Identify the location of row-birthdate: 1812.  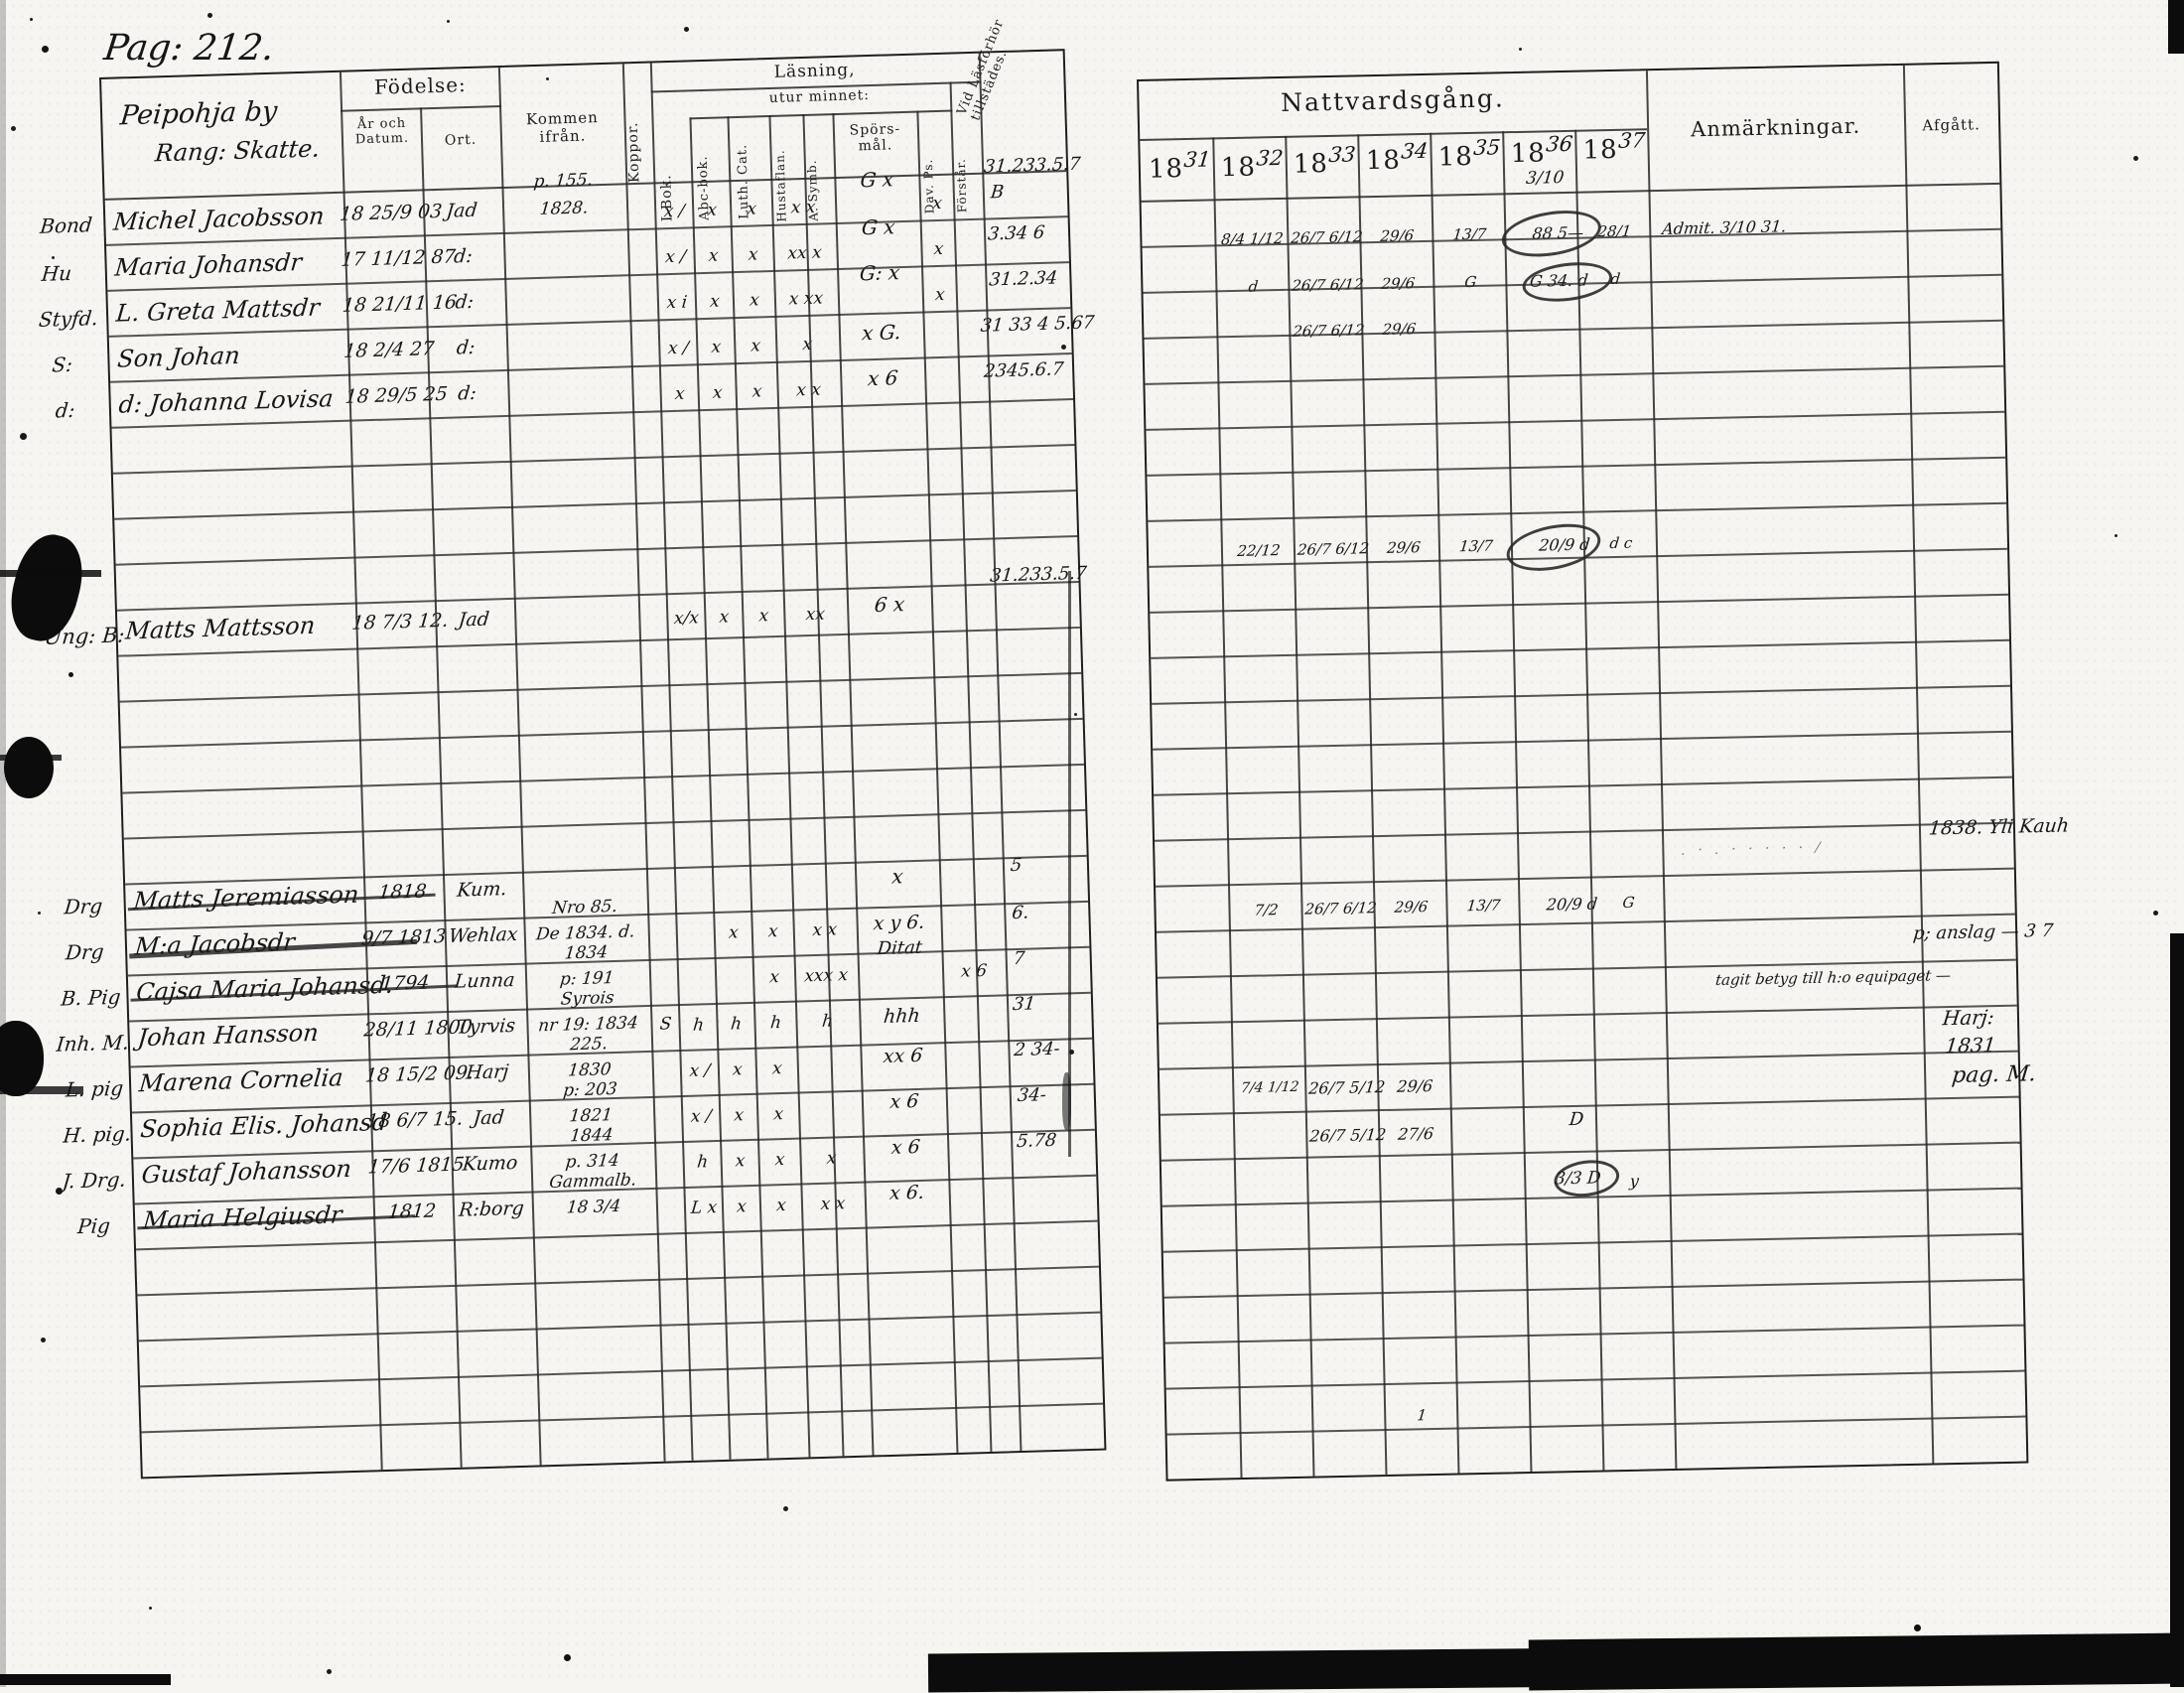
(412, 1211).